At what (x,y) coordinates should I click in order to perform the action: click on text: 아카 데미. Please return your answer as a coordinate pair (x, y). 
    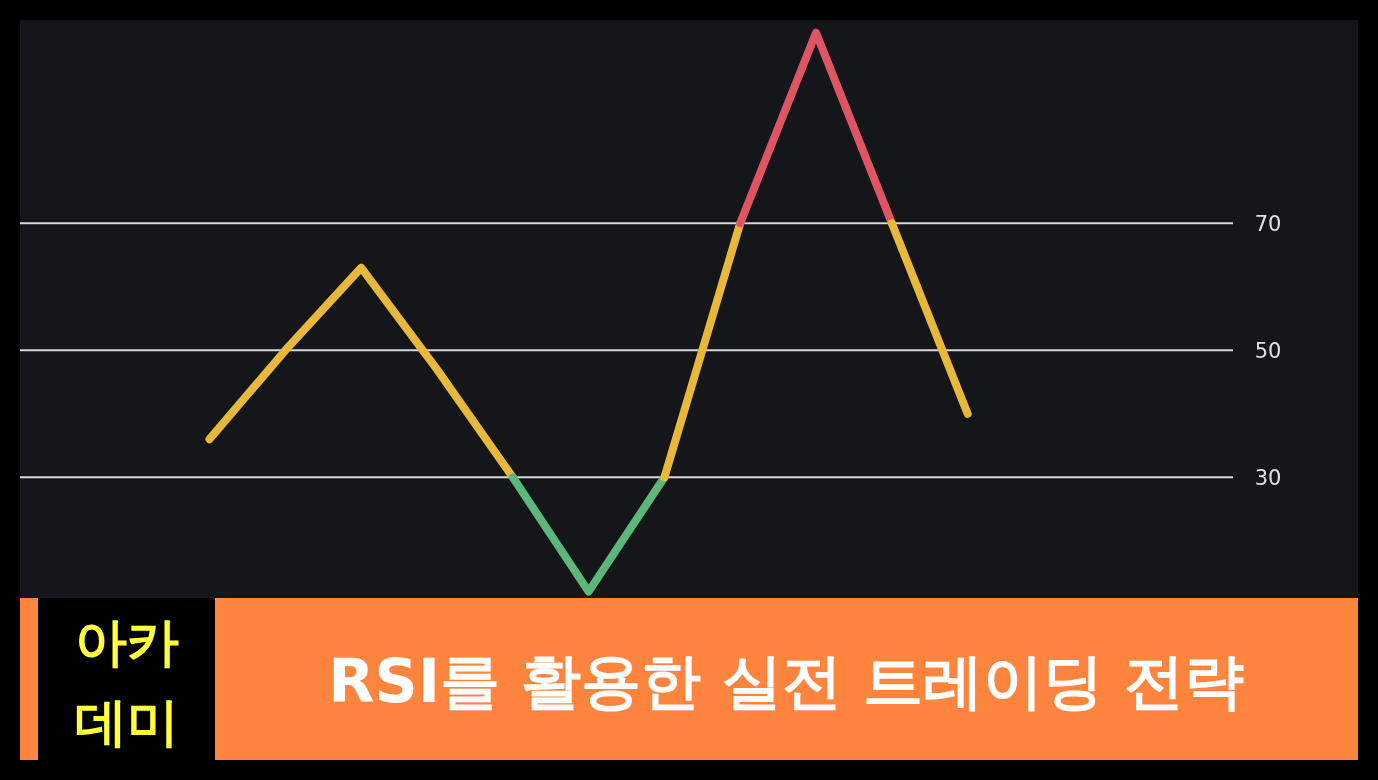
    Looking at the image, I should click on (127, 682).